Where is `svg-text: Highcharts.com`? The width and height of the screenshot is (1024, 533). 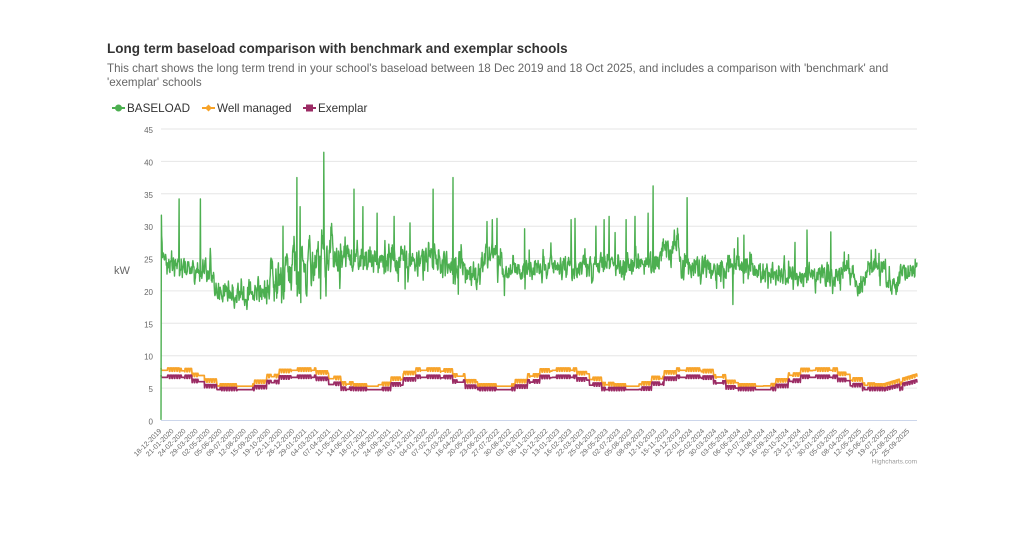
svg-text: Highcharts.com is located at coordinates (894, 462).